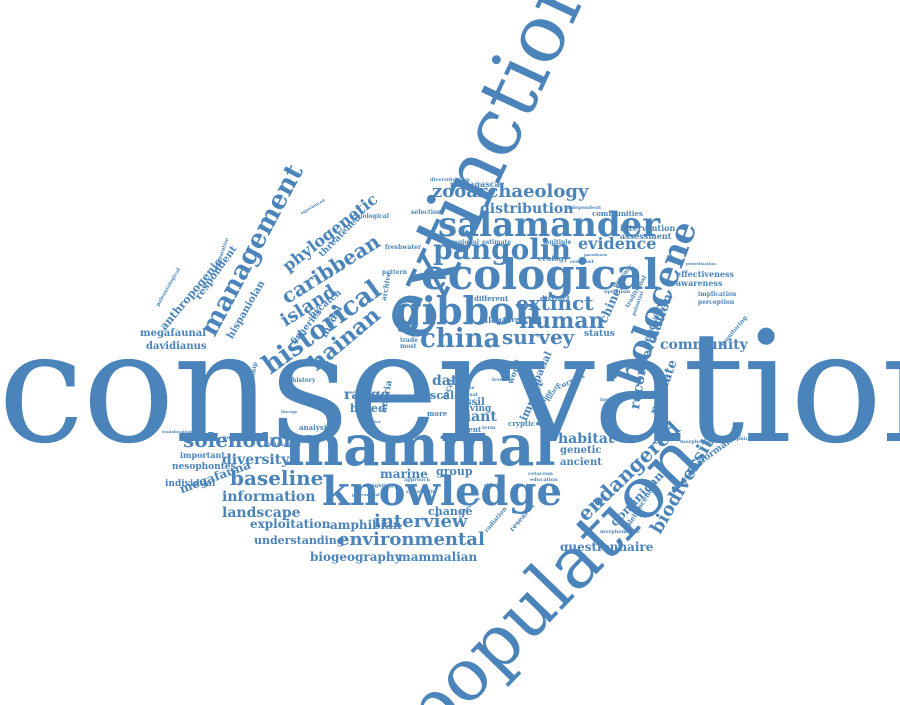 The width and height of the screenshot is (900, 705). What do you see at coordinates (527, 209) in the screenshot?
I see `word: distribution` at bounding box center [527, 209].